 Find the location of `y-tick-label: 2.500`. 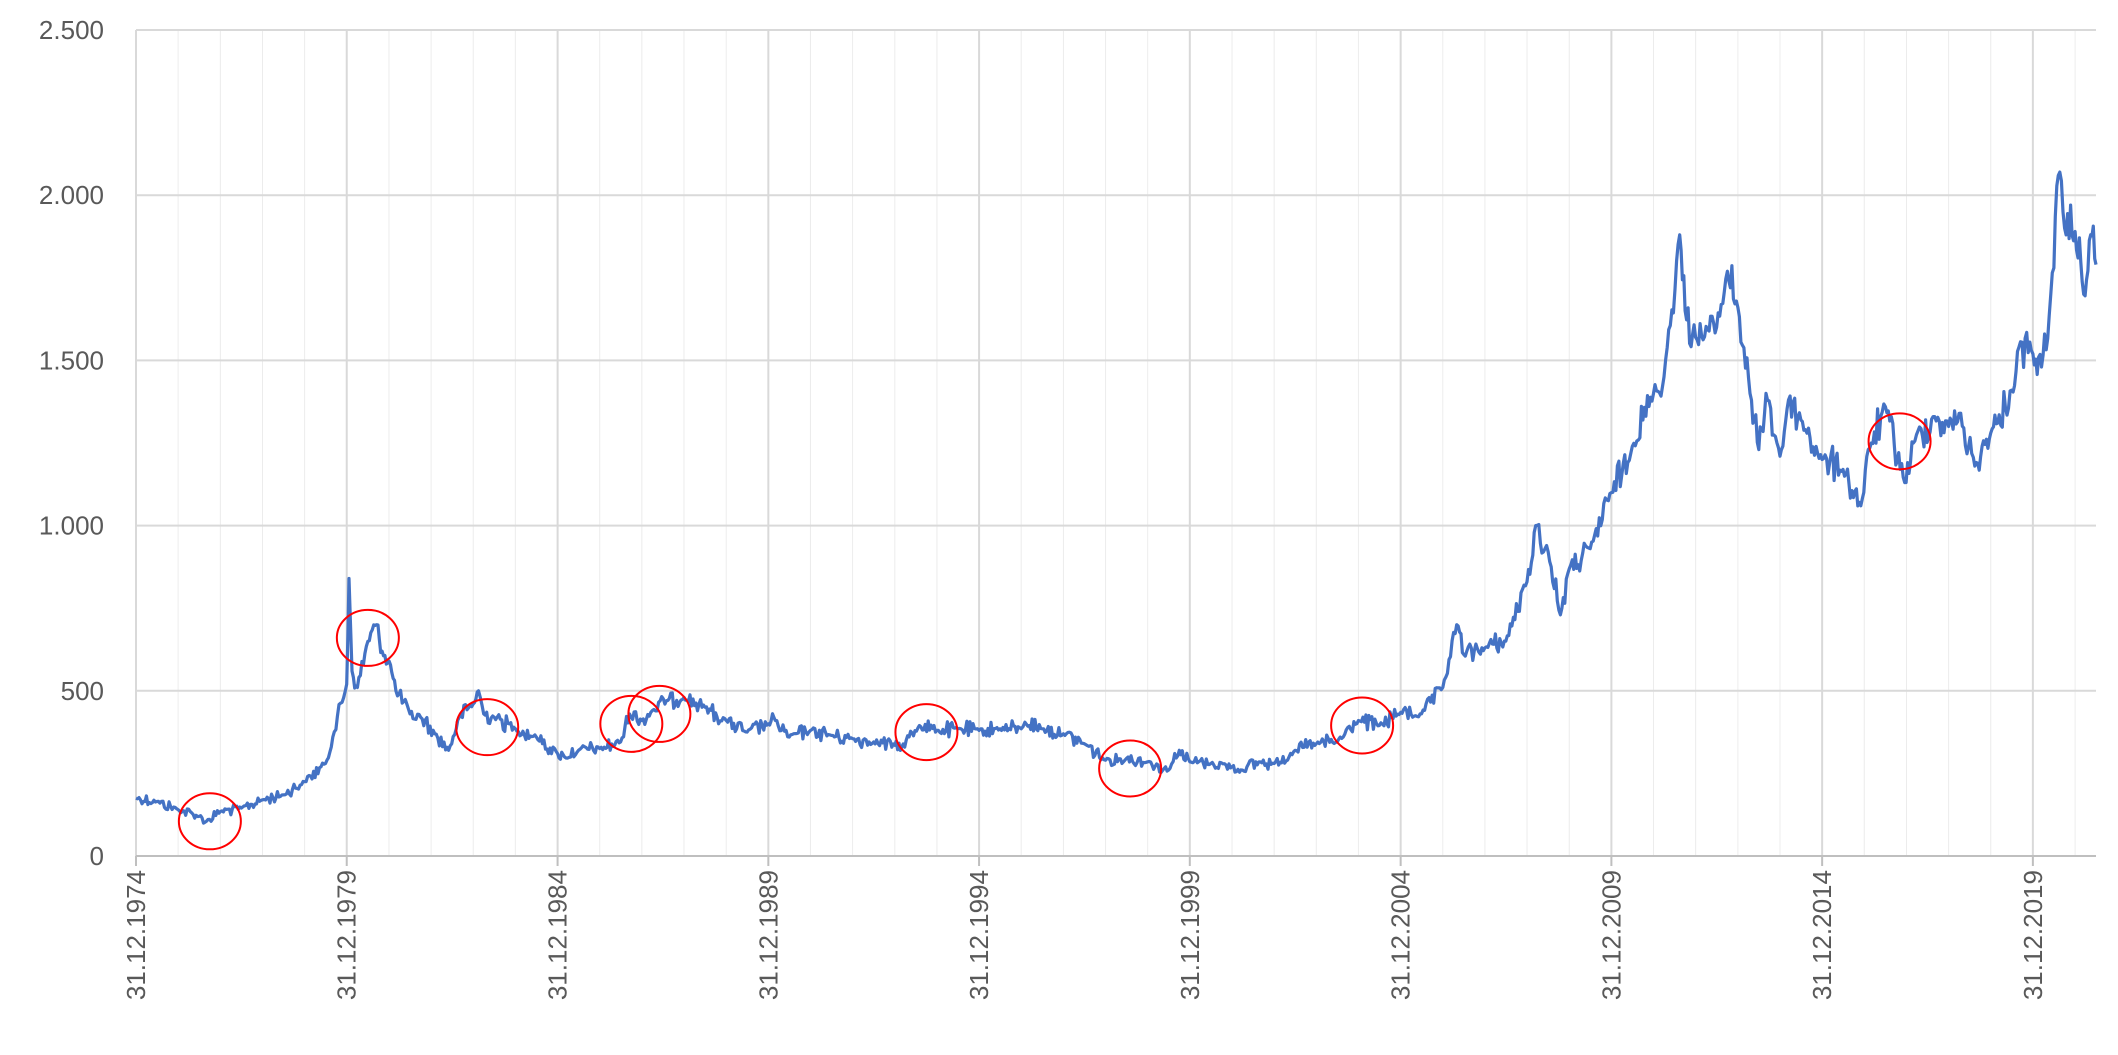

y-tick-label: 2.500 is located at coordinates (71, 30).